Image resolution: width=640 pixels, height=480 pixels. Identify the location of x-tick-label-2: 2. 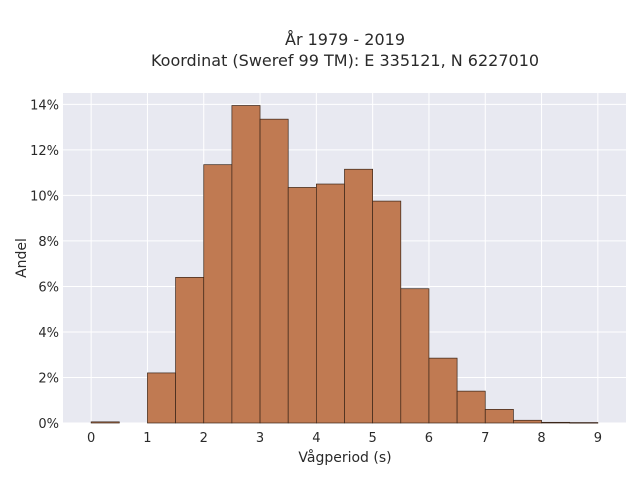
(204, 438).